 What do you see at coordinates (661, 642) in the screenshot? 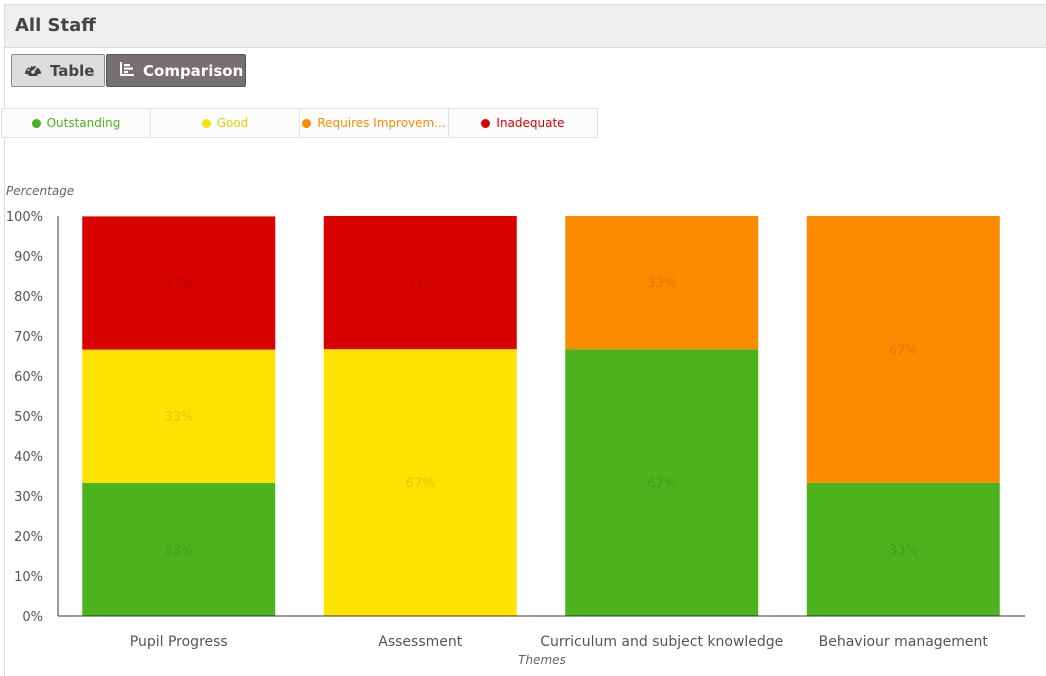
I see `x-category-label: Curriculum and subject knowledge` at bounding box center [661, 642].